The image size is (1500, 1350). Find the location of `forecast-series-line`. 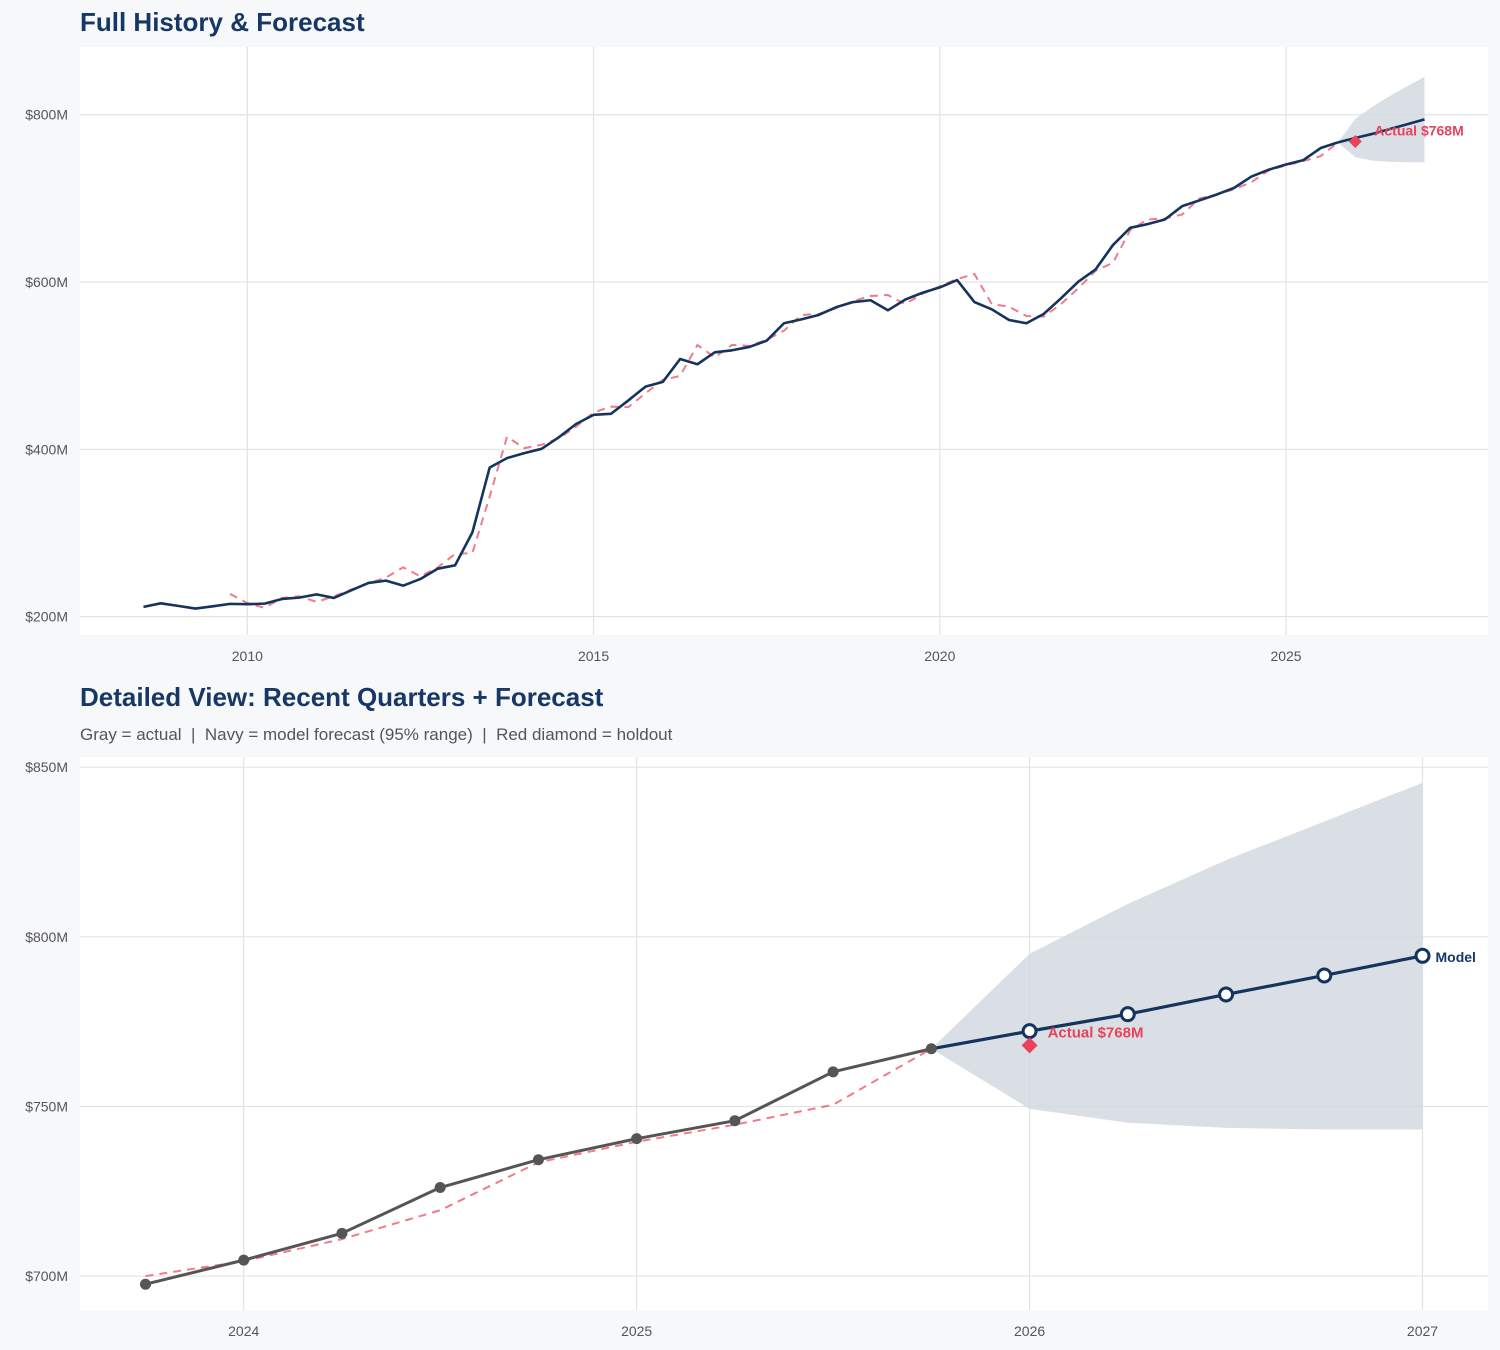

forecast-series-line is located at coordinates (1177, 1002).